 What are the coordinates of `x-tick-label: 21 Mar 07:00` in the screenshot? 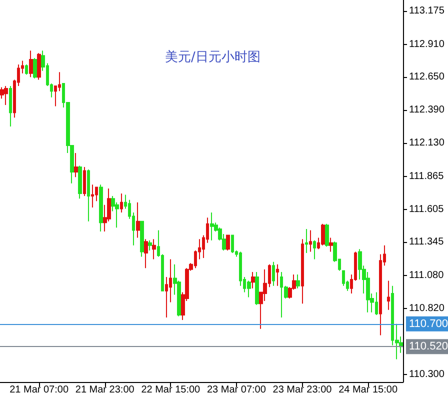 It's located at (39, 390).